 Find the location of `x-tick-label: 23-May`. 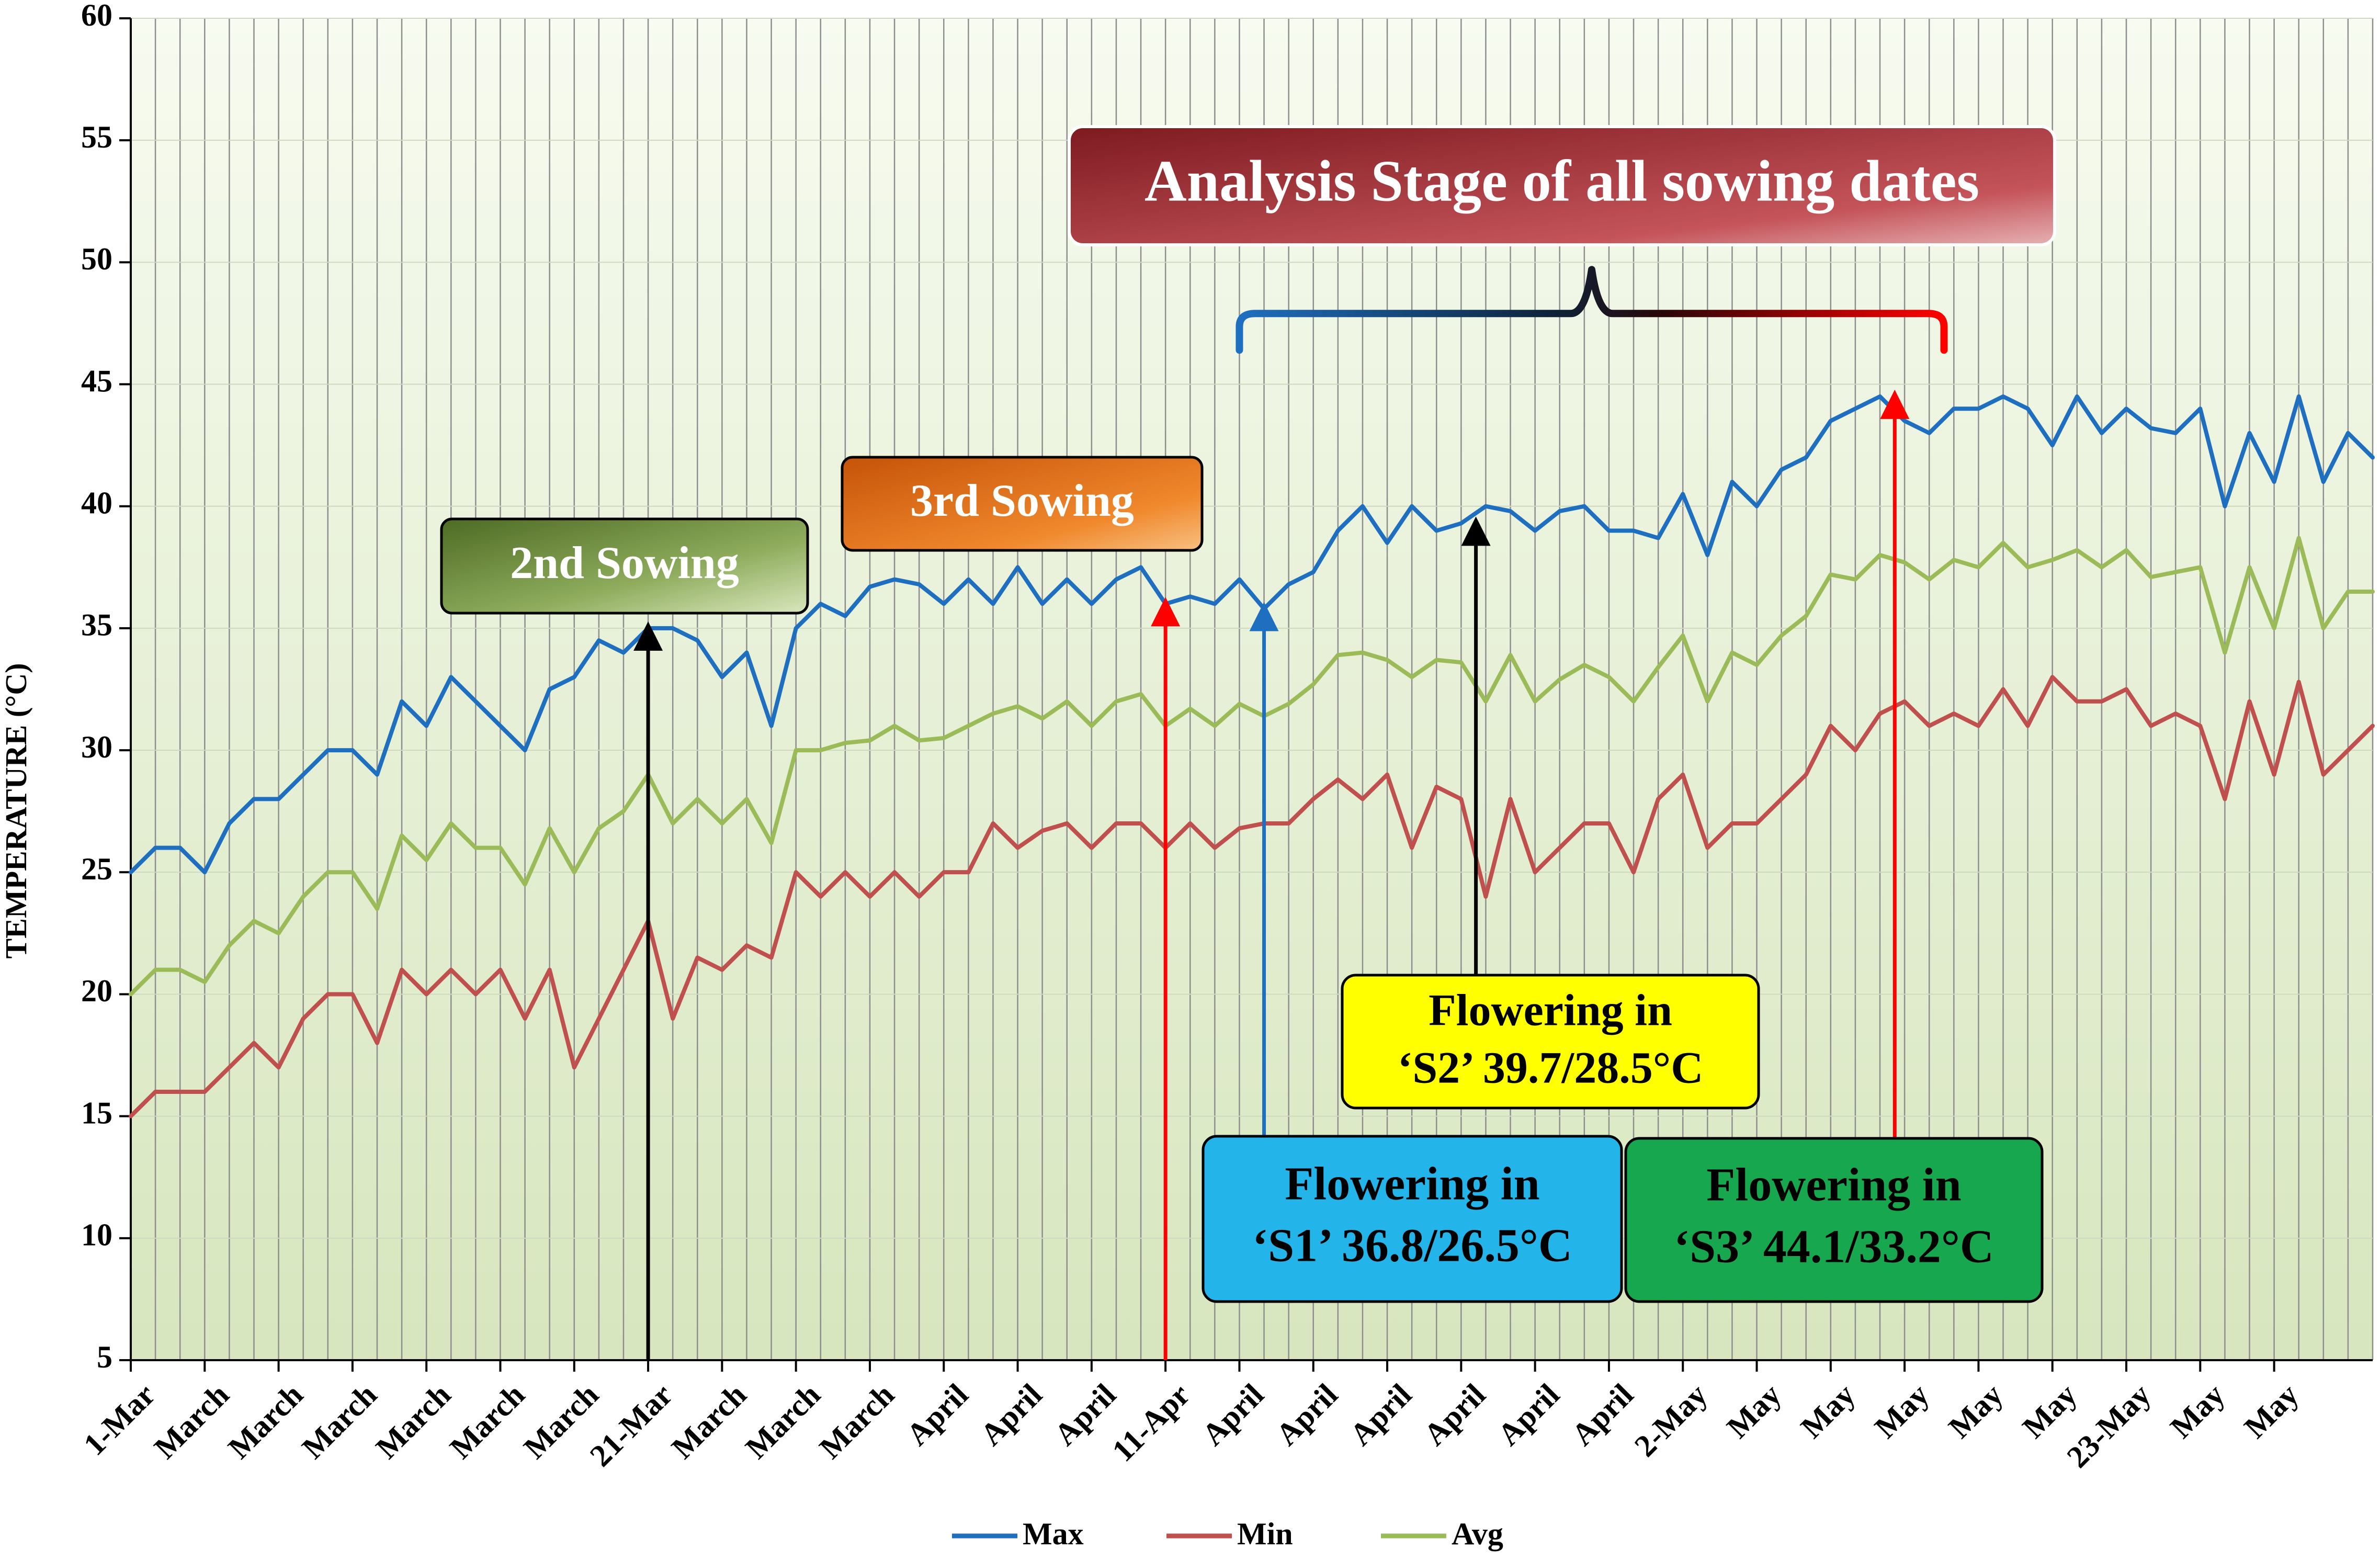

x-tick-label: 23-May is located at coordinates (2109, 1426).